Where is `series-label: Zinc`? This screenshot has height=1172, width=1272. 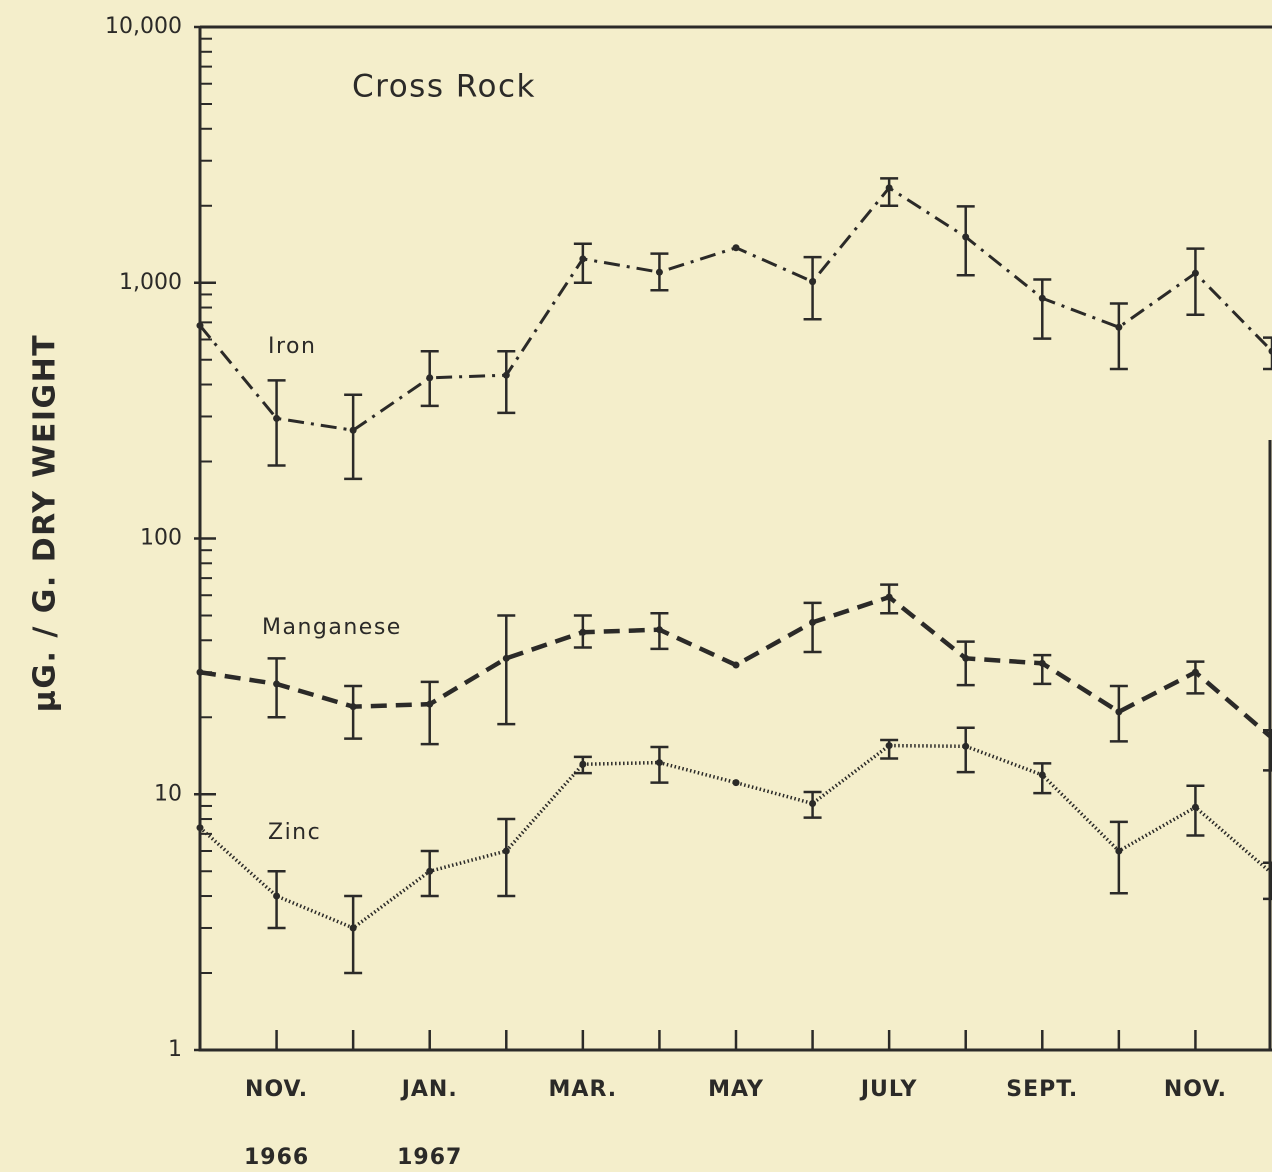 series-label: Zinc is located at coordinates (294, 832).